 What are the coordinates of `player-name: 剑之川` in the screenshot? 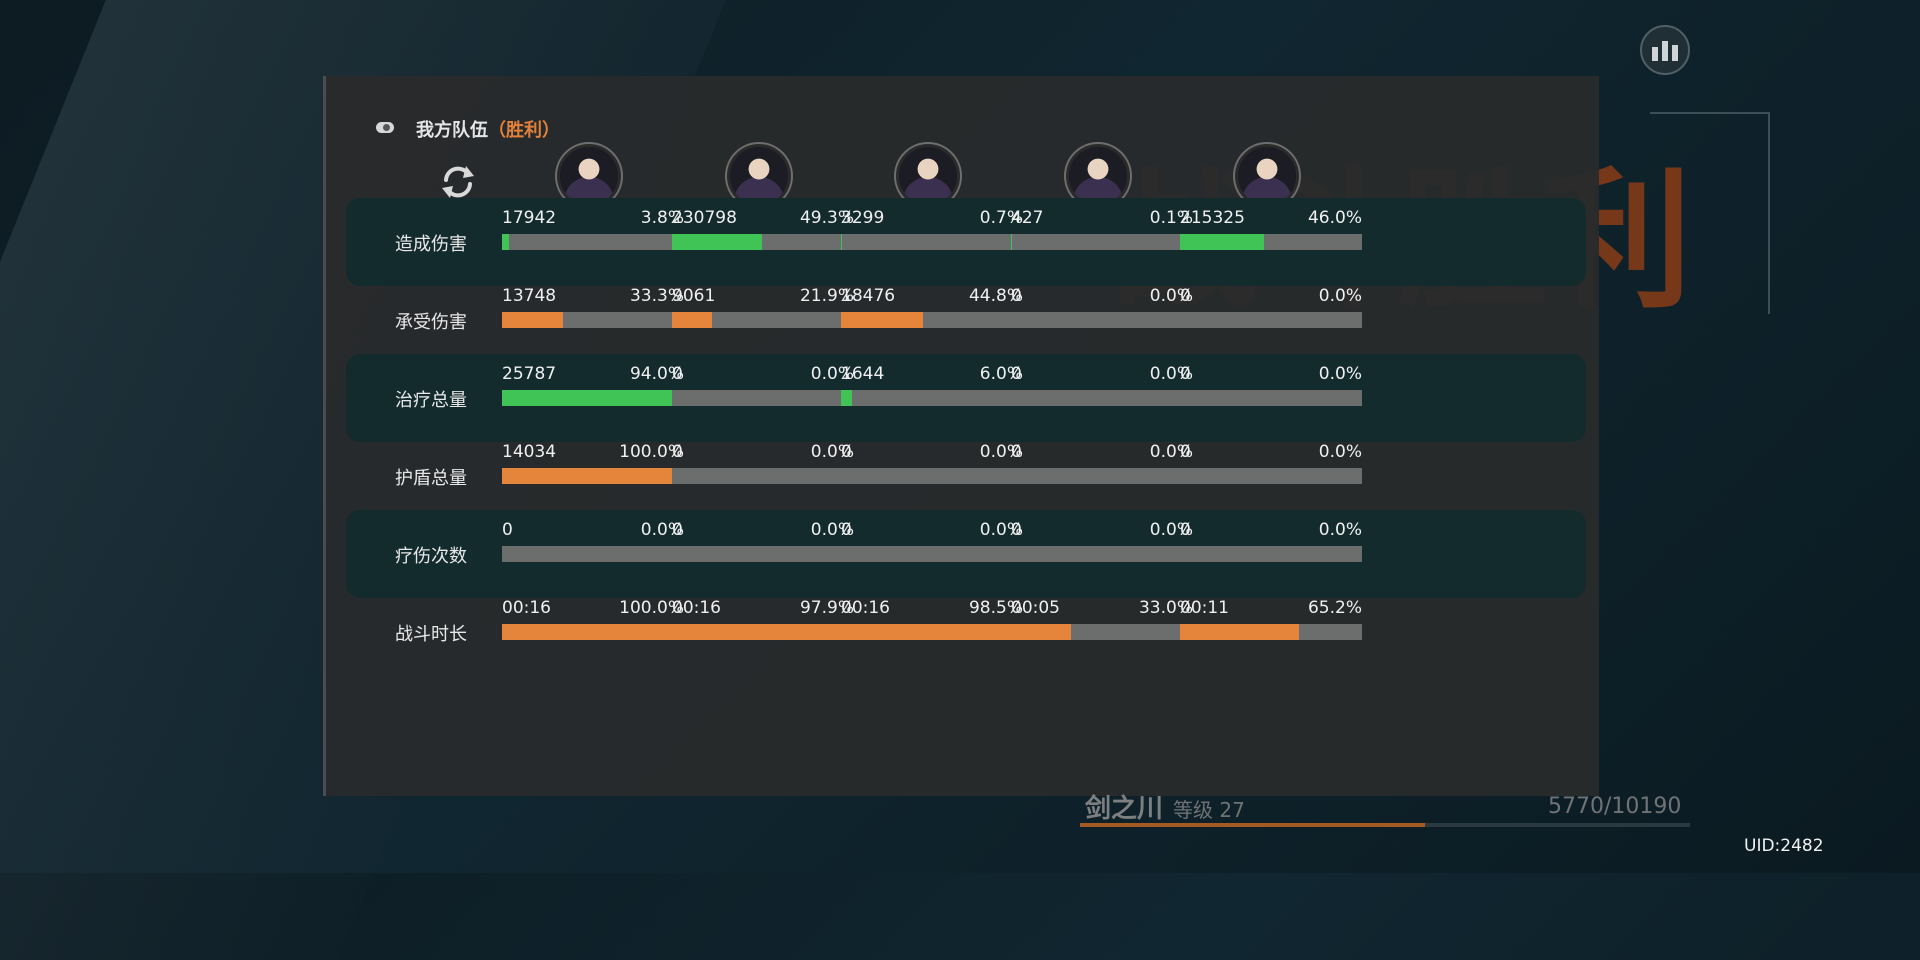 It's located at (1124, 806).